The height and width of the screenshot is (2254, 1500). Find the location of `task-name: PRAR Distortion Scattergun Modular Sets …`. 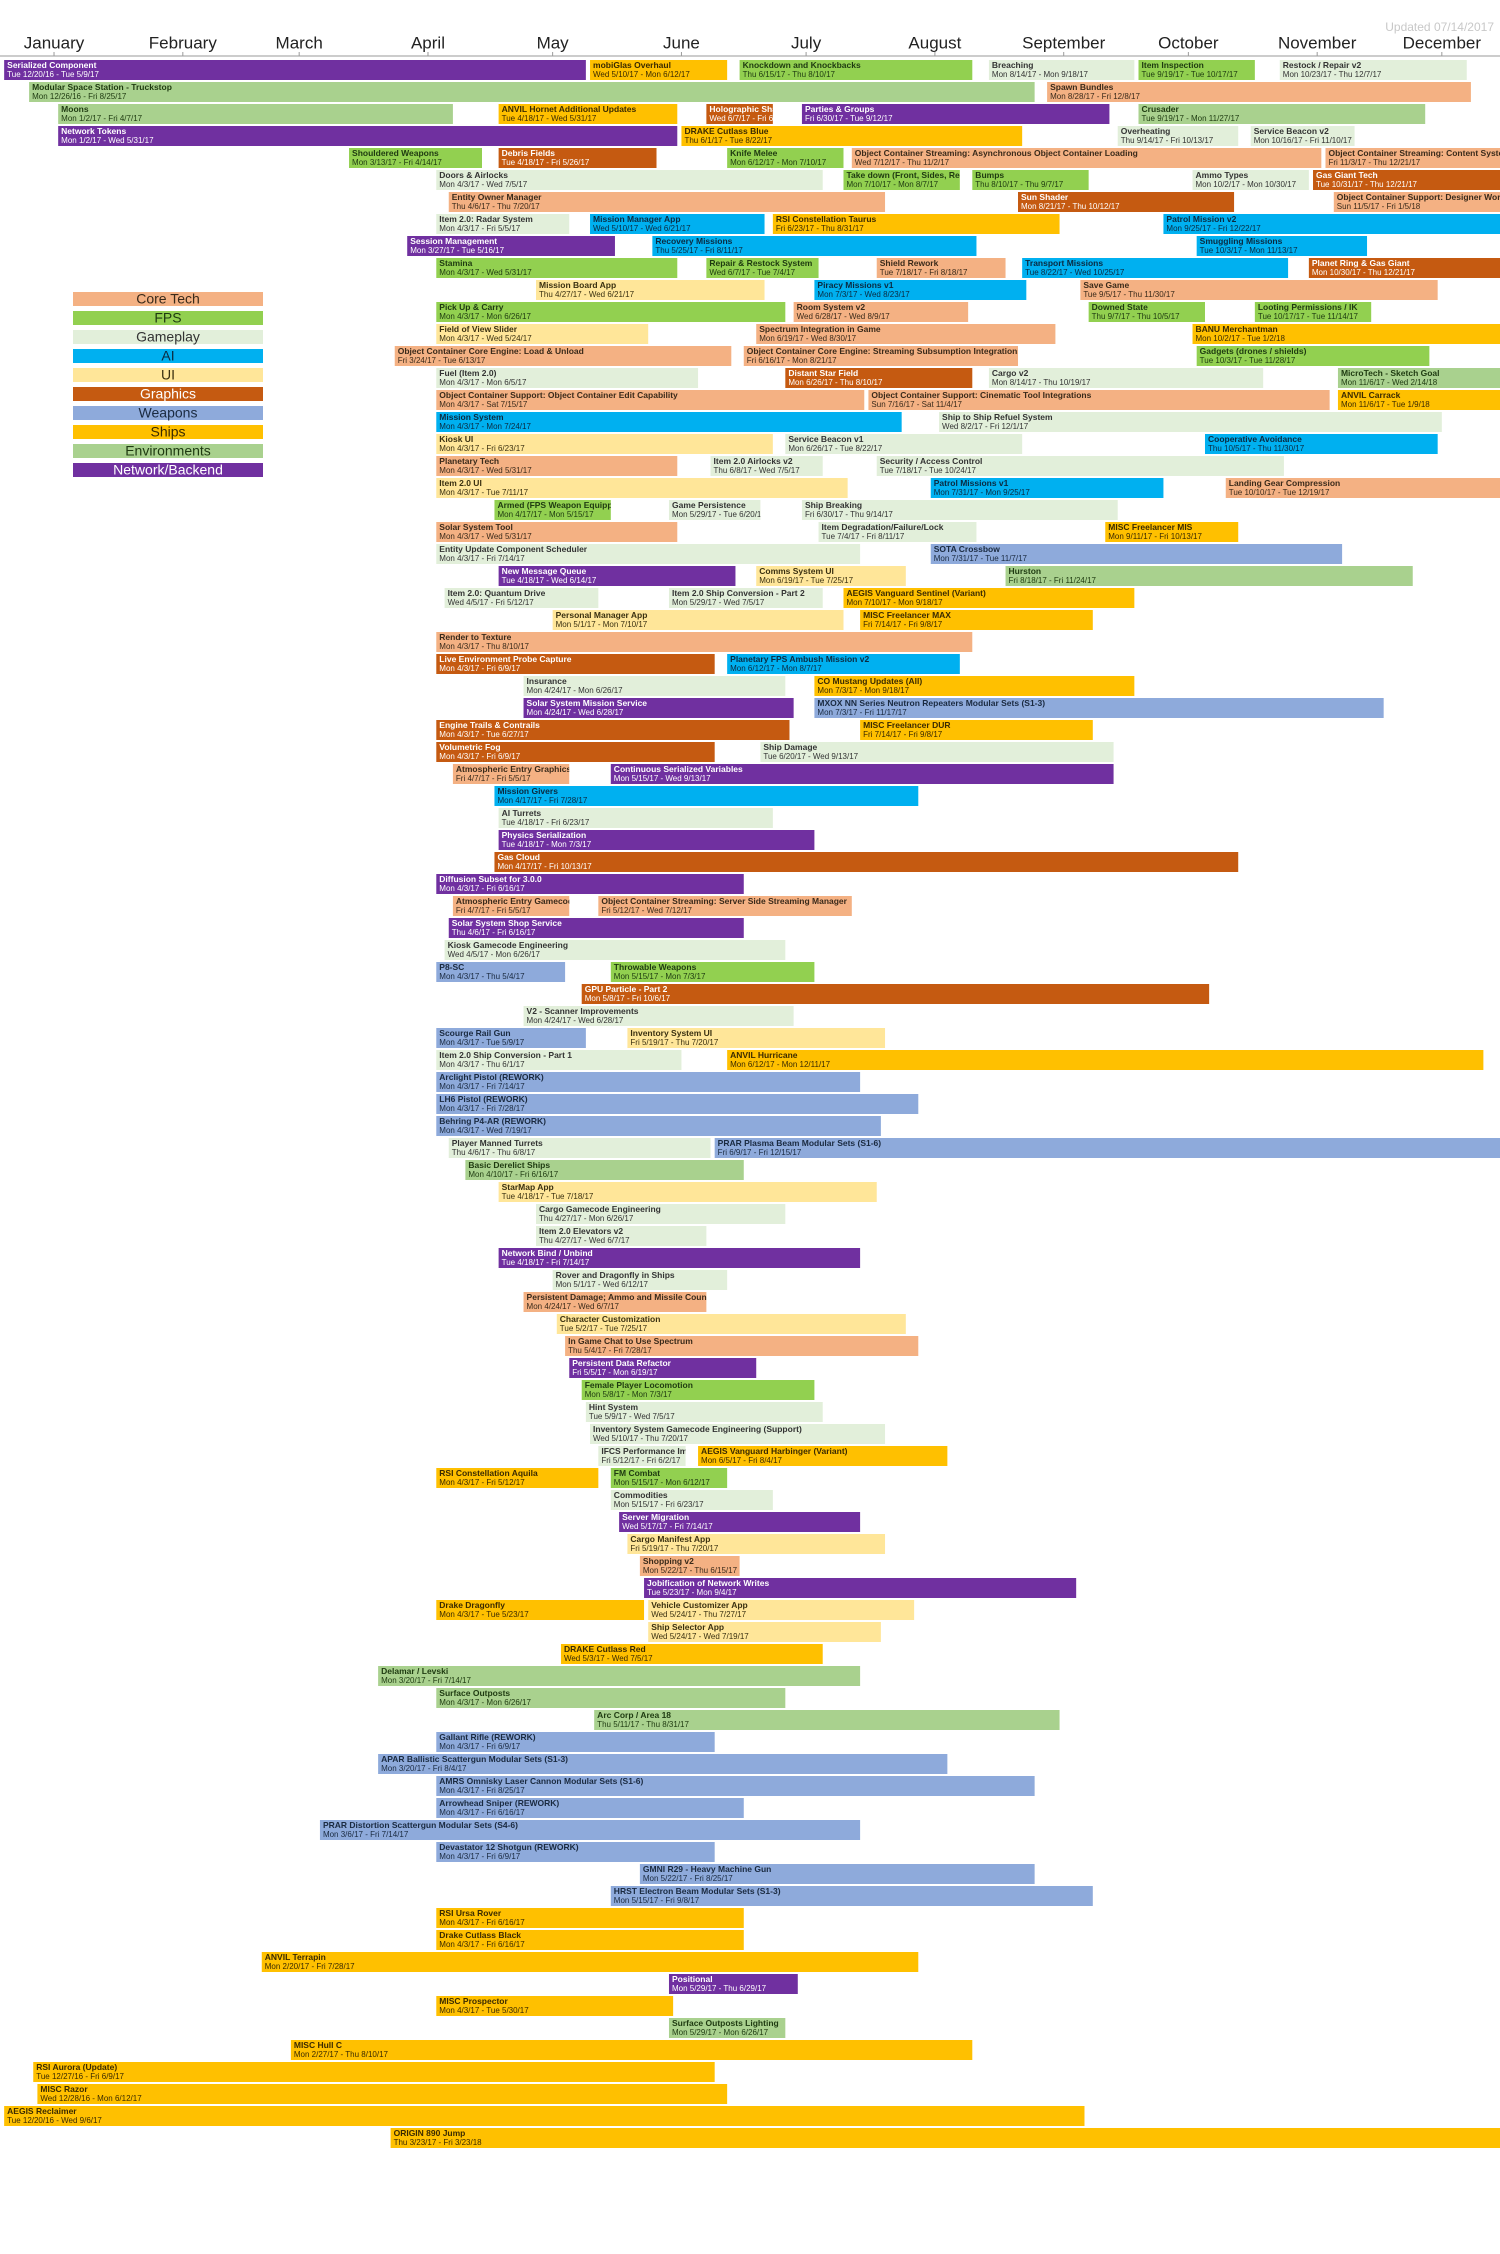

task-name: PRAR Distortion Scattergun Modular Sets … is located at coordinates (420, 1825).